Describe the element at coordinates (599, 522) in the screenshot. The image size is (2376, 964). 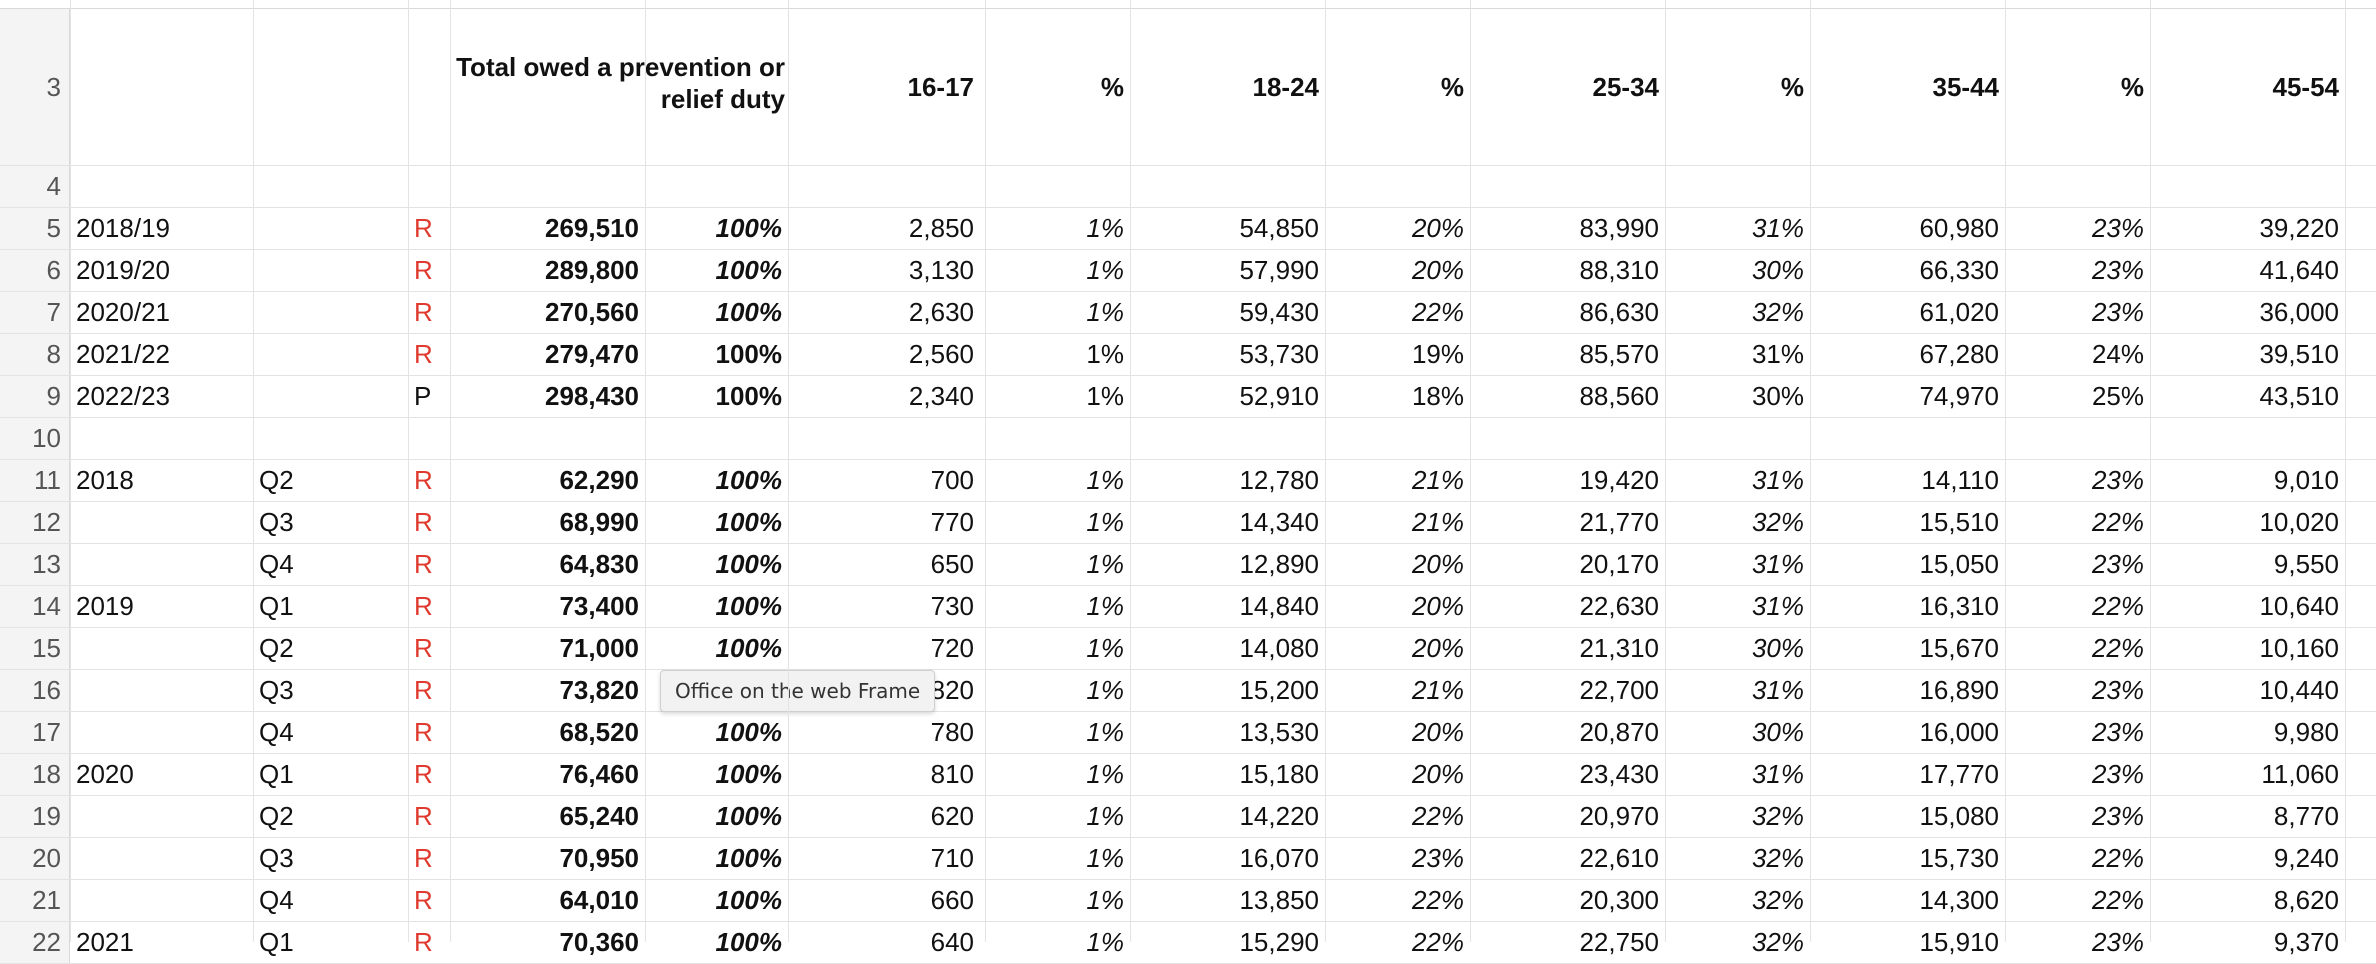
I see `total-cell: 68,990` at that location.